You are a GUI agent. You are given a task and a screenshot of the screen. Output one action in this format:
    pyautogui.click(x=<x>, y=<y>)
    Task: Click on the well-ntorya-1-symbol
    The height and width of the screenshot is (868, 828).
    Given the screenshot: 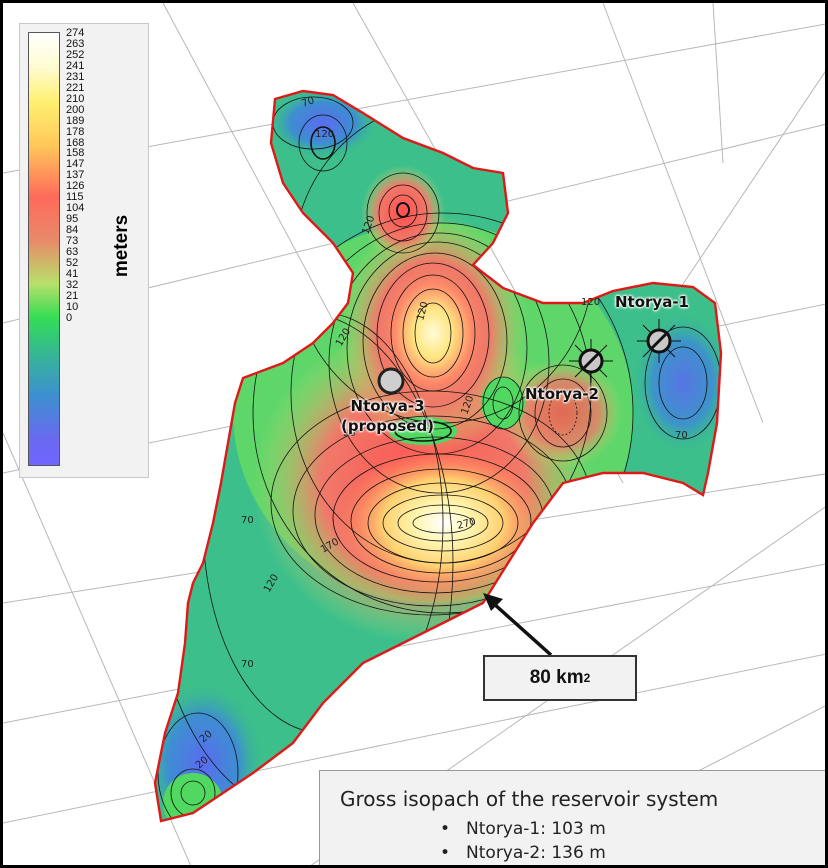 What is the action you would take?
    pyautogui.click(x=659, y=341)
    